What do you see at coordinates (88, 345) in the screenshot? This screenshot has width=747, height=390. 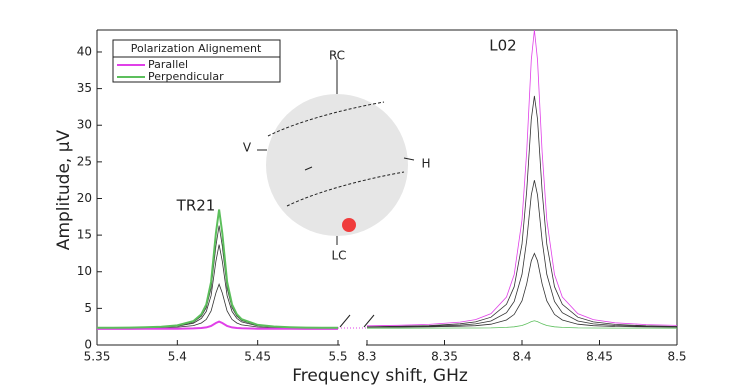 I see `y-tick-label: 0` at bounding box center [88, 345].